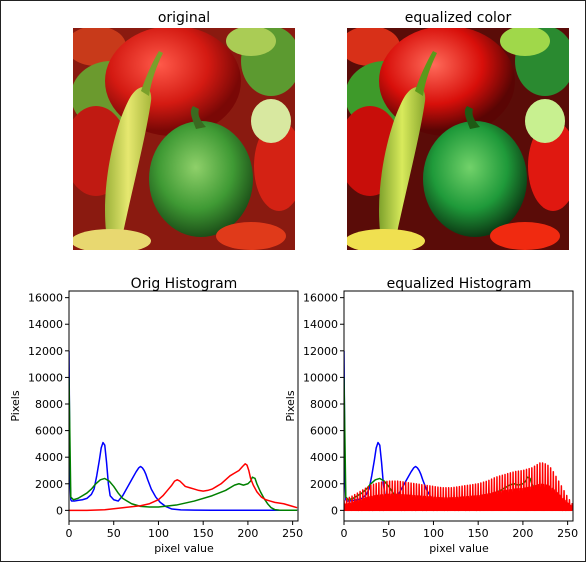 Image resolution: width=586 pixels, height=565 pixels. Describe the element at coordinates (184, 18) in the screenshot. I see `image-title-original: original` at that location.